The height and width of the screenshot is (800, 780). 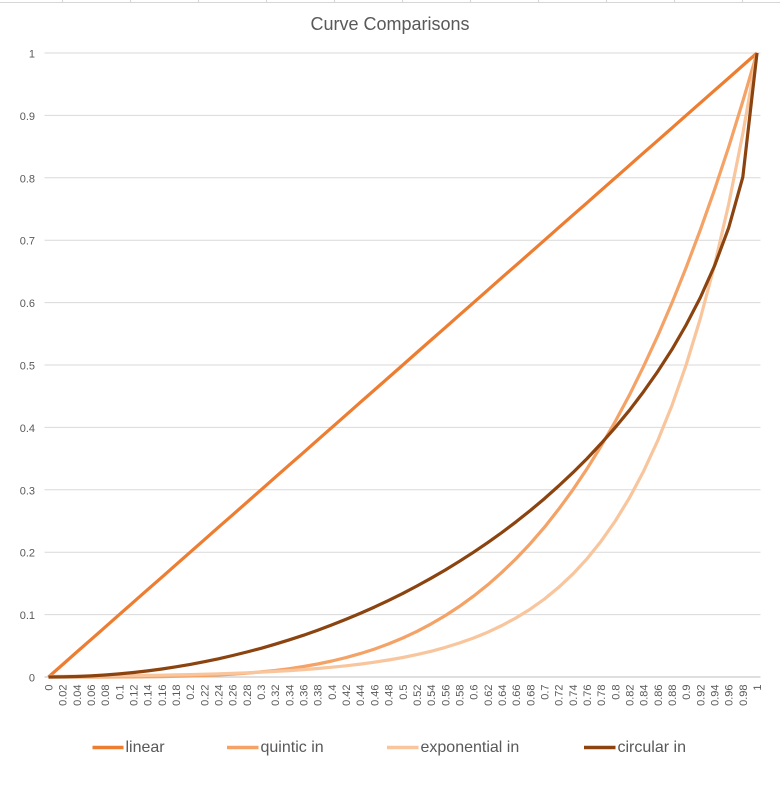 I want to click on svg-text: 0.42, so click(x=347, y=695).